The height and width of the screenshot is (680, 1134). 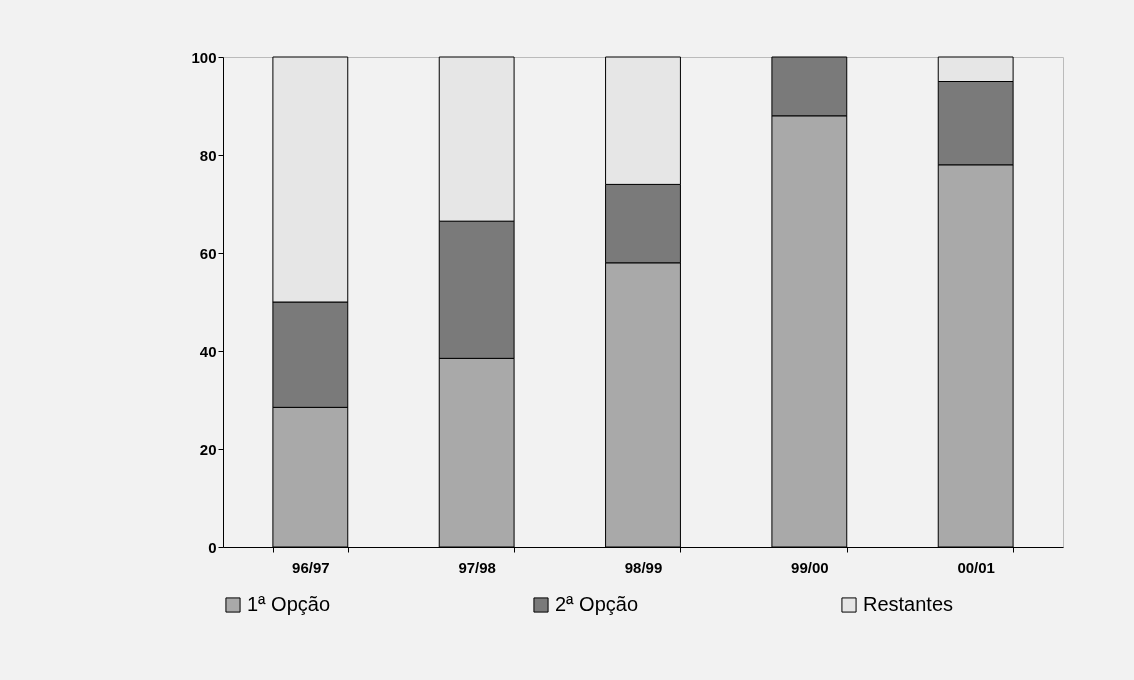 I want to click on x-tick-label: 99/00, so click(x=810, y=567).